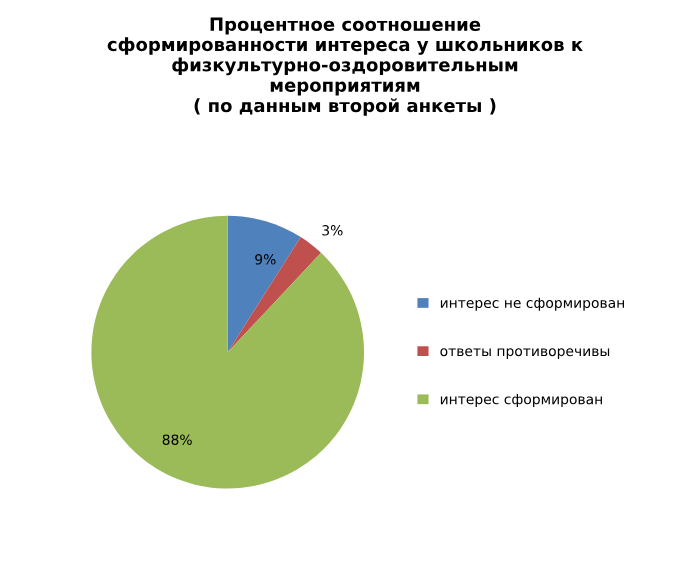 Image resolution: width=690 pixels, height=568 pixels. What do you see at coordinates (345, 66) in the screenshot?
I see `chart-title: Процентное соотношение сформированности интереса у школьников к физкультурно-оздоровительным мероприятиям ( по данным второй анкеты )` at bounding box center [345, 66].